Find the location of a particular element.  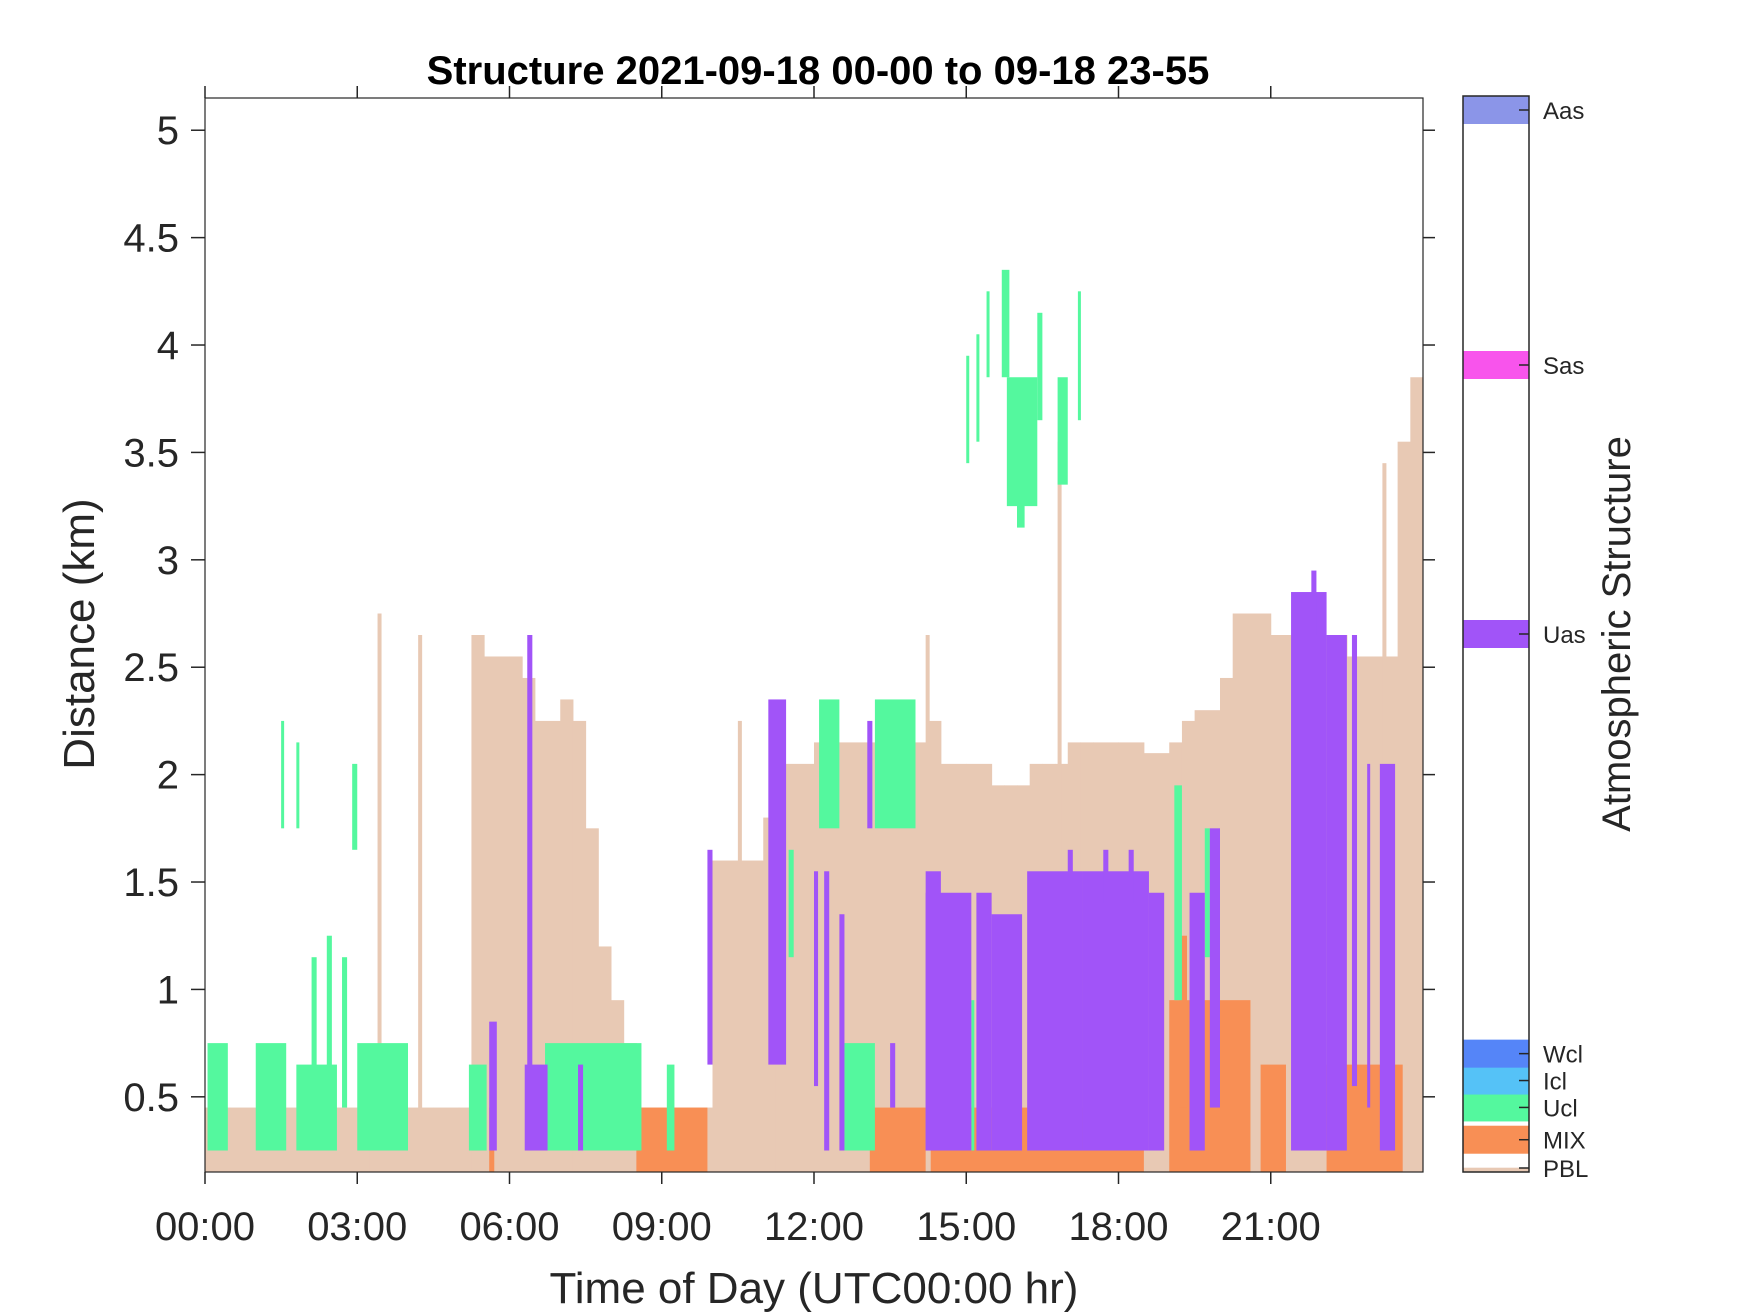

y-tick-label: 3.5 is located at coordinates (151, 453).